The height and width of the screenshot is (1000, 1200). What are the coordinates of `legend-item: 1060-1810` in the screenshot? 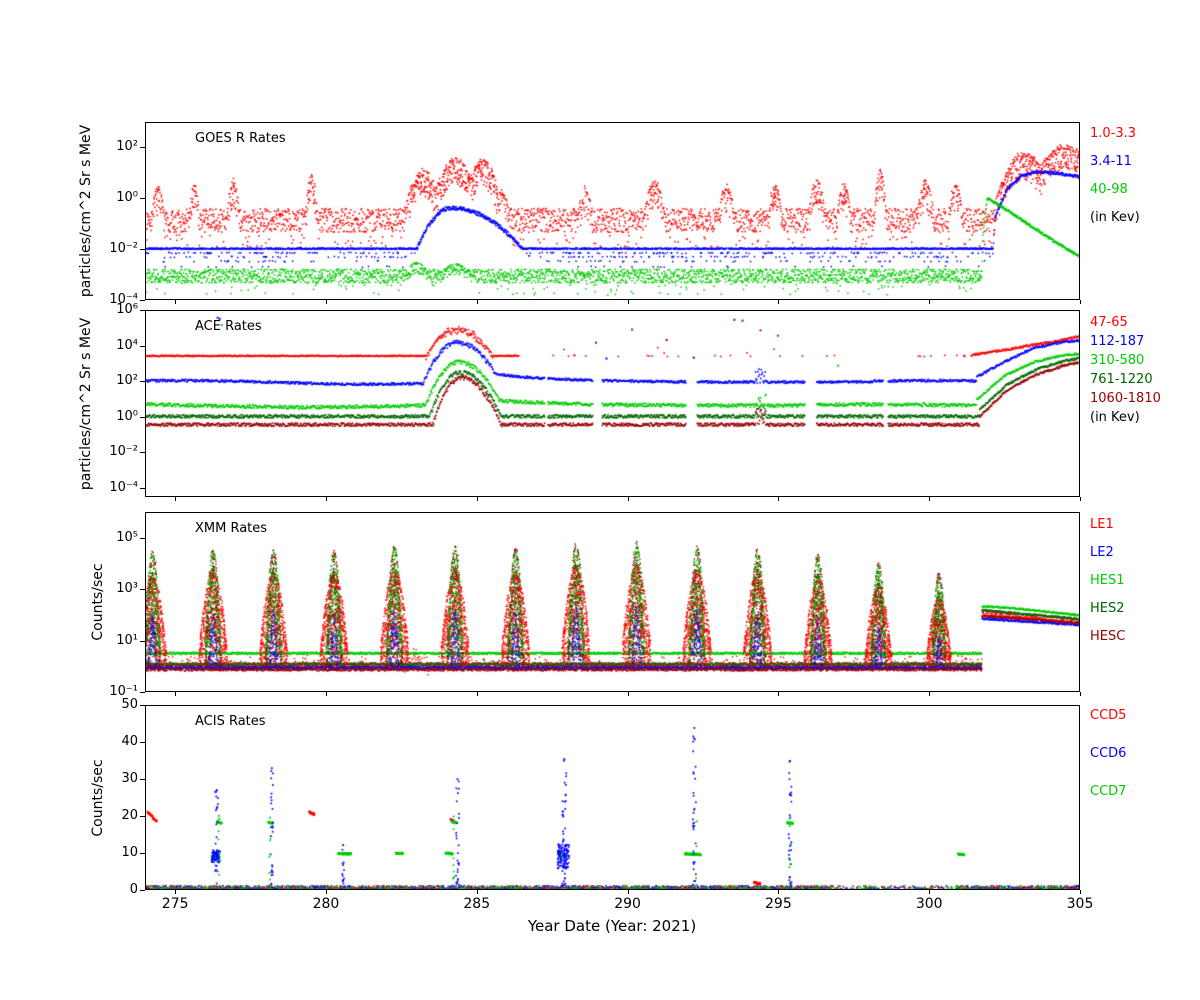 It's located at (1125, 398).